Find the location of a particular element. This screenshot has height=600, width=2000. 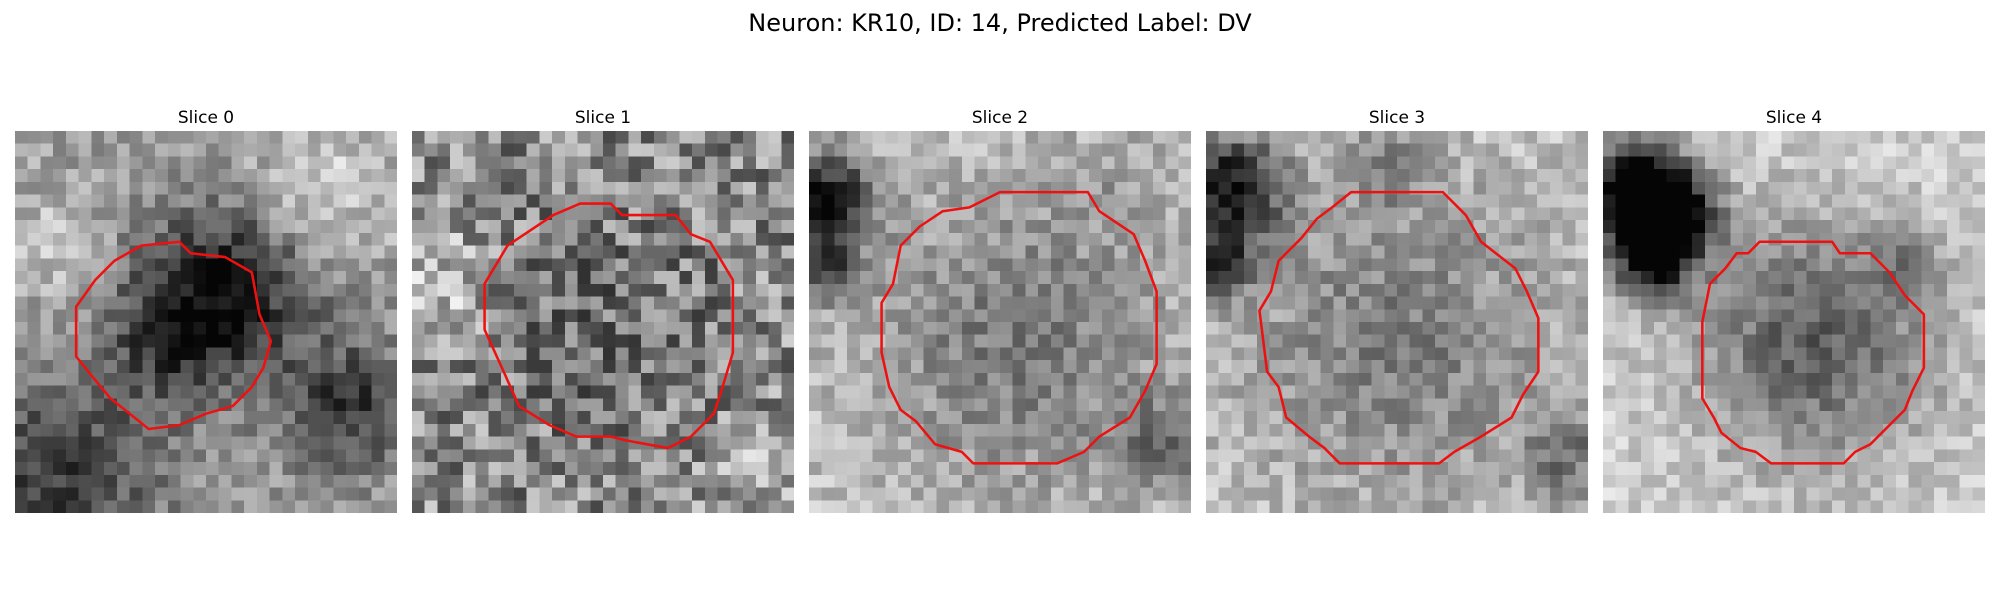

slice-title-0: Slice 0 is located at coordinates (206, 118).